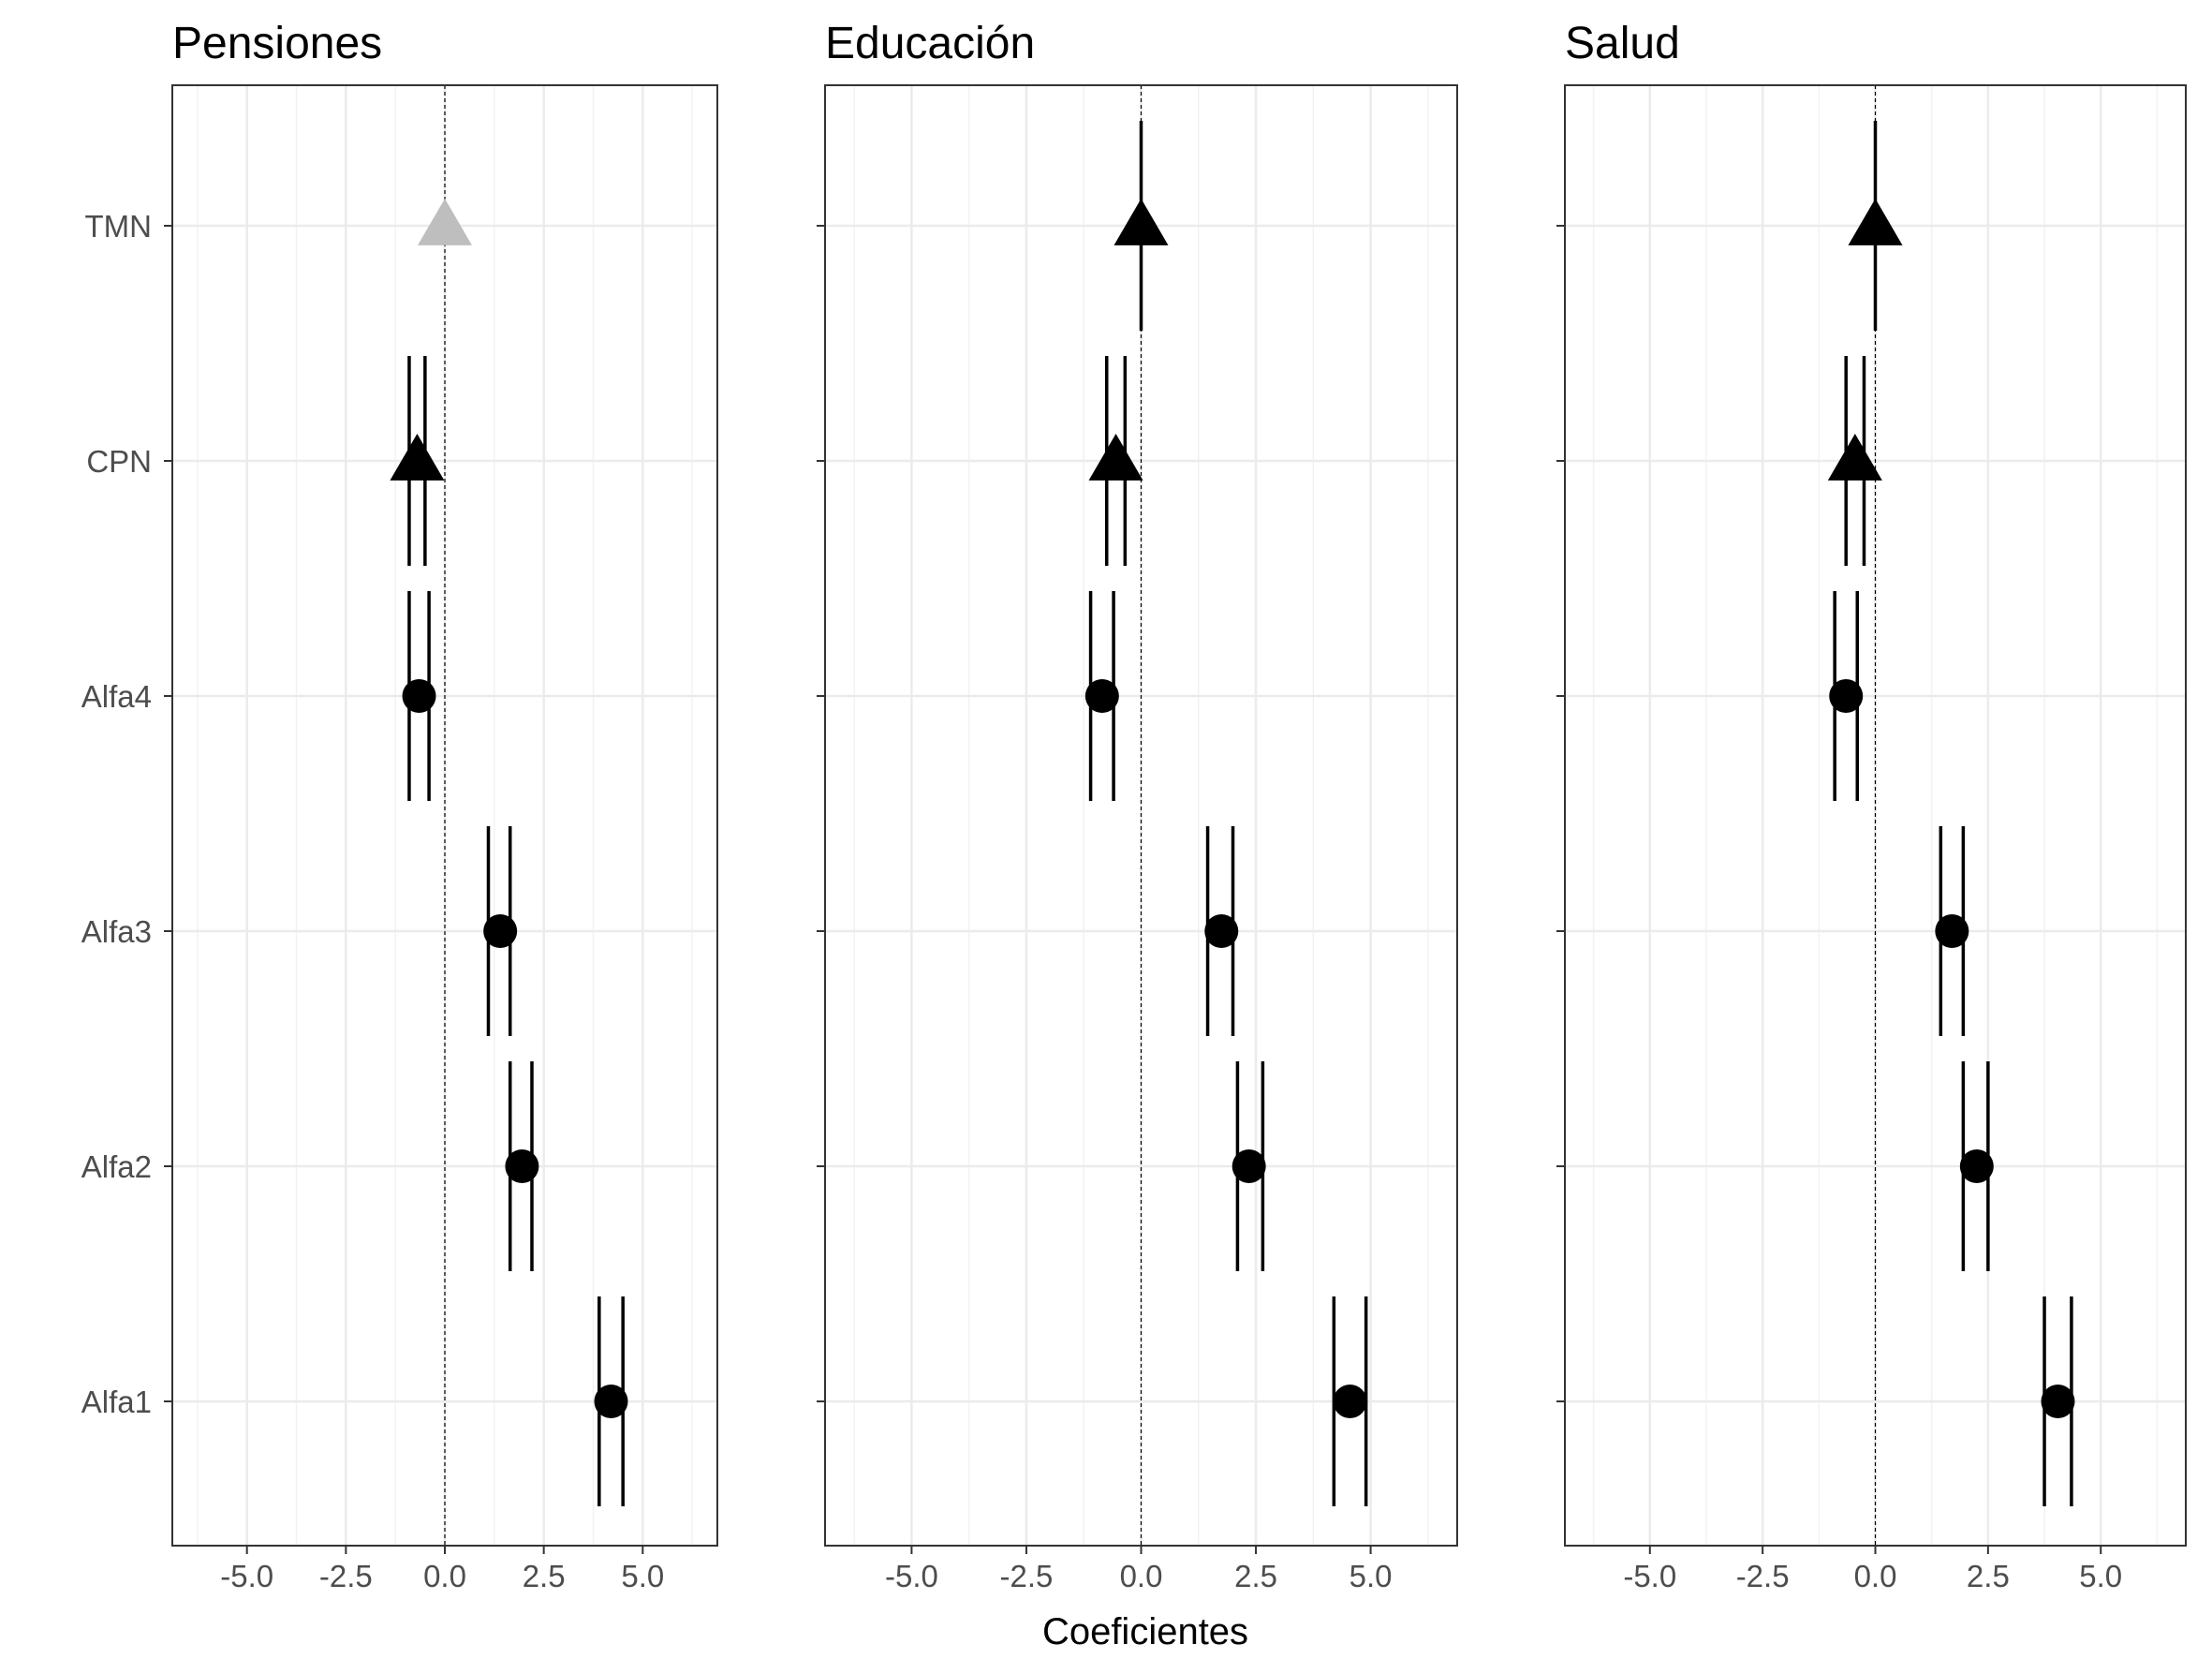  What do you see at coordinates (1622, 43) in the screenshot?
I see `panel-title: Salud` at bounding box center [1622, 43].